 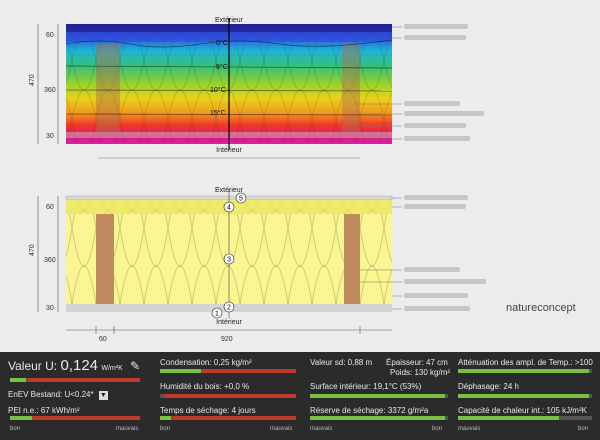 I want to click on layer-markers: 5 4 3 2 1, so click(x=229, y=255).